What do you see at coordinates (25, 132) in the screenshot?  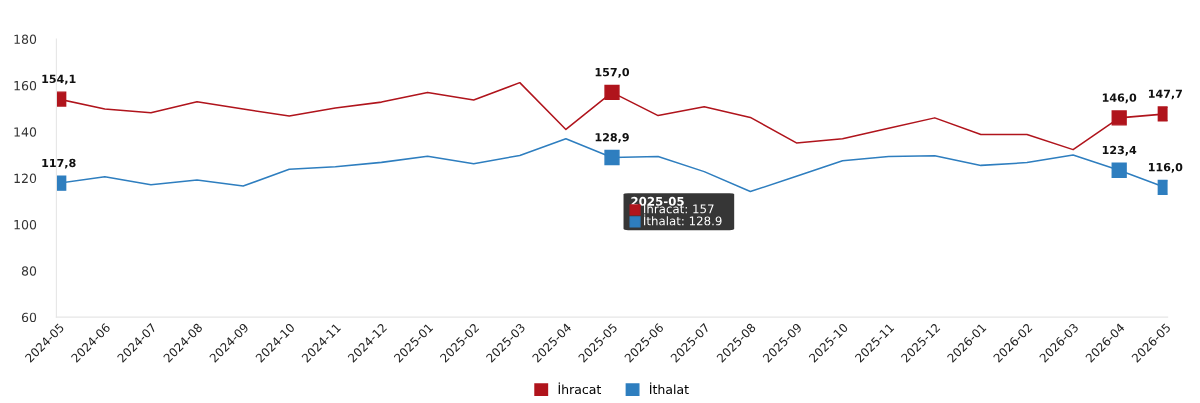 I see `y-tick-label: 140` at bounding box center [25, 132].